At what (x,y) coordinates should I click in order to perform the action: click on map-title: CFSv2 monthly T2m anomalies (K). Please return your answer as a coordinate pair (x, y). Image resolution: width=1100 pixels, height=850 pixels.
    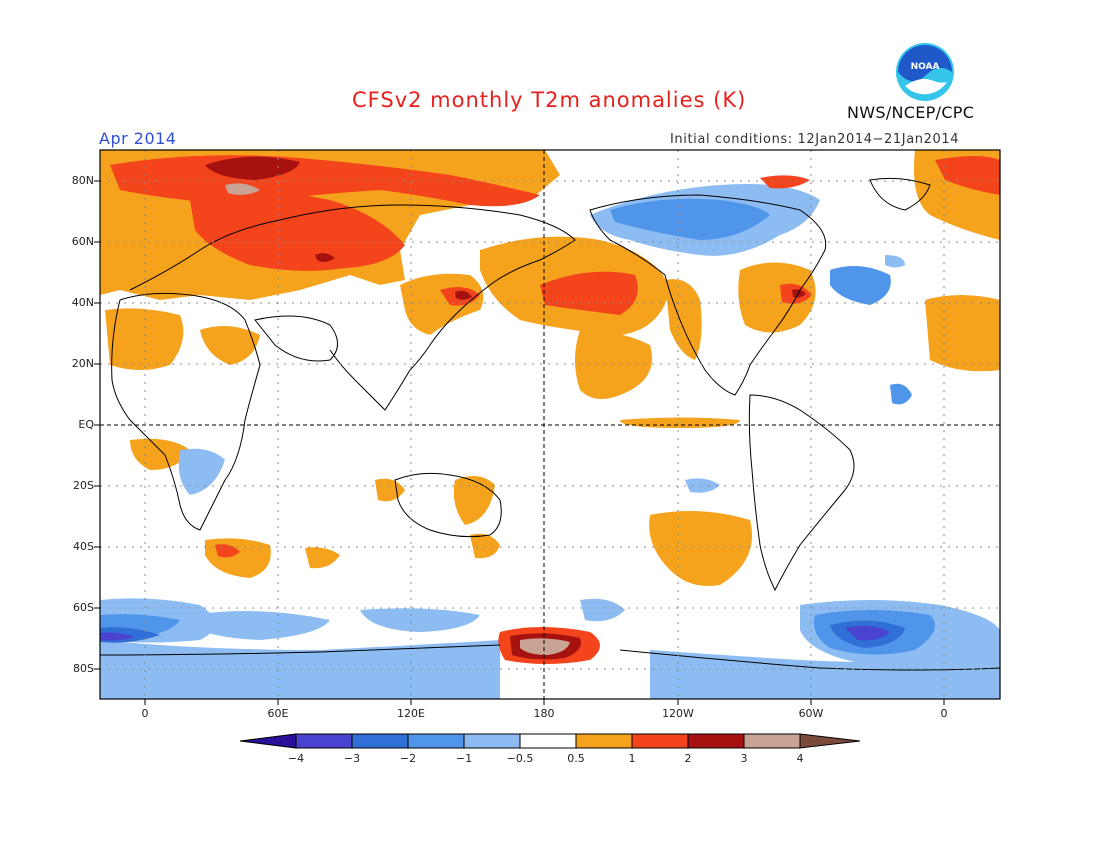
    Looking at the image, I should click on (549, 100).